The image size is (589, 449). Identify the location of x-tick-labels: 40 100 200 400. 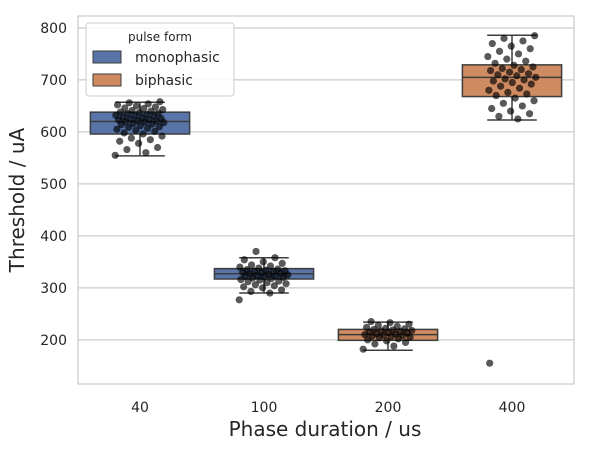
(328, 408).